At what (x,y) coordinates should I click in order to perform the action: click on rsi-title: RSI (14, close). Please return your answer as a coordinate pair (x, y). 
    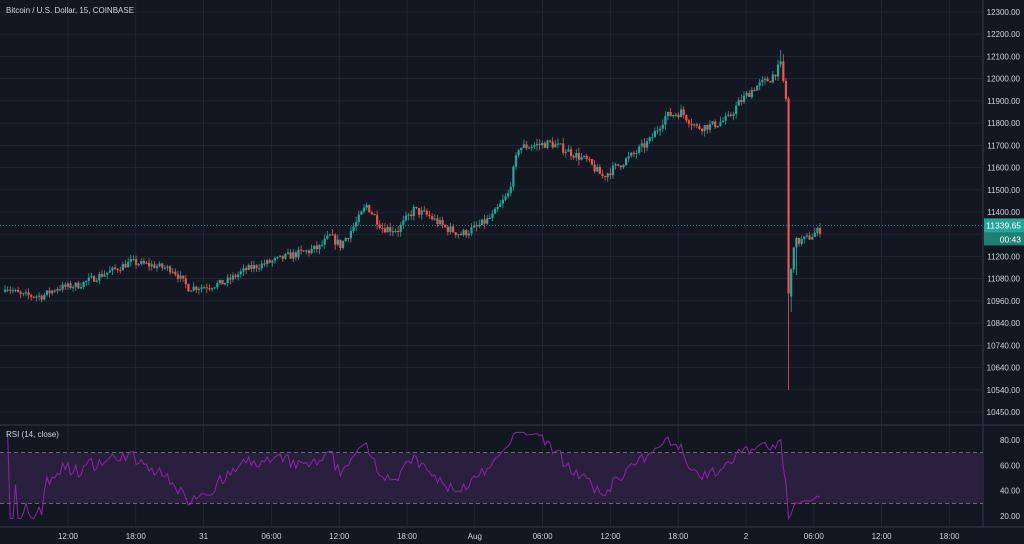
    Looking at the image, I should click on (32, 434).